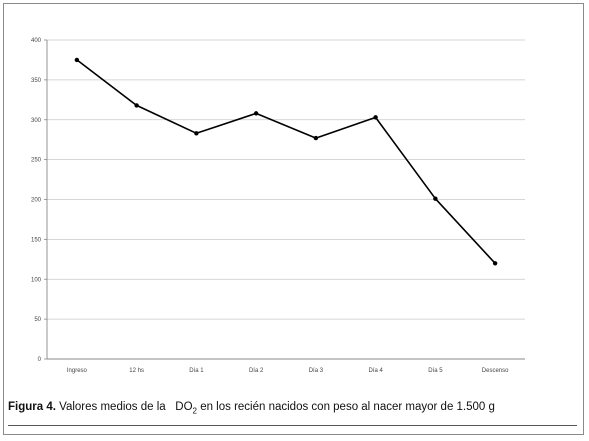  Describe the element at coordinates (36, 280) in the screenshot. I see `y-tick-label-2: 100` at that location.